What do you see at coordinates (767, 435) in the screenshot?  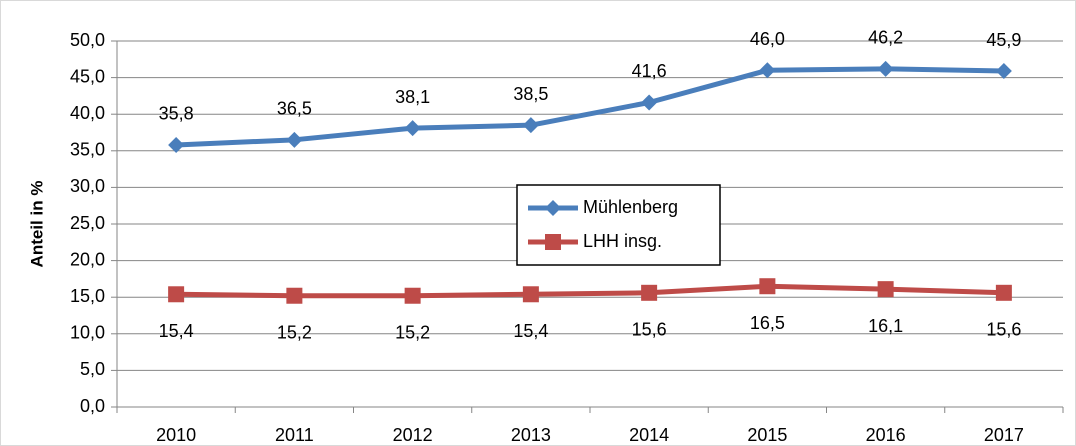 I see `x-tick-label: 2015` at bounding box center [767, 435].